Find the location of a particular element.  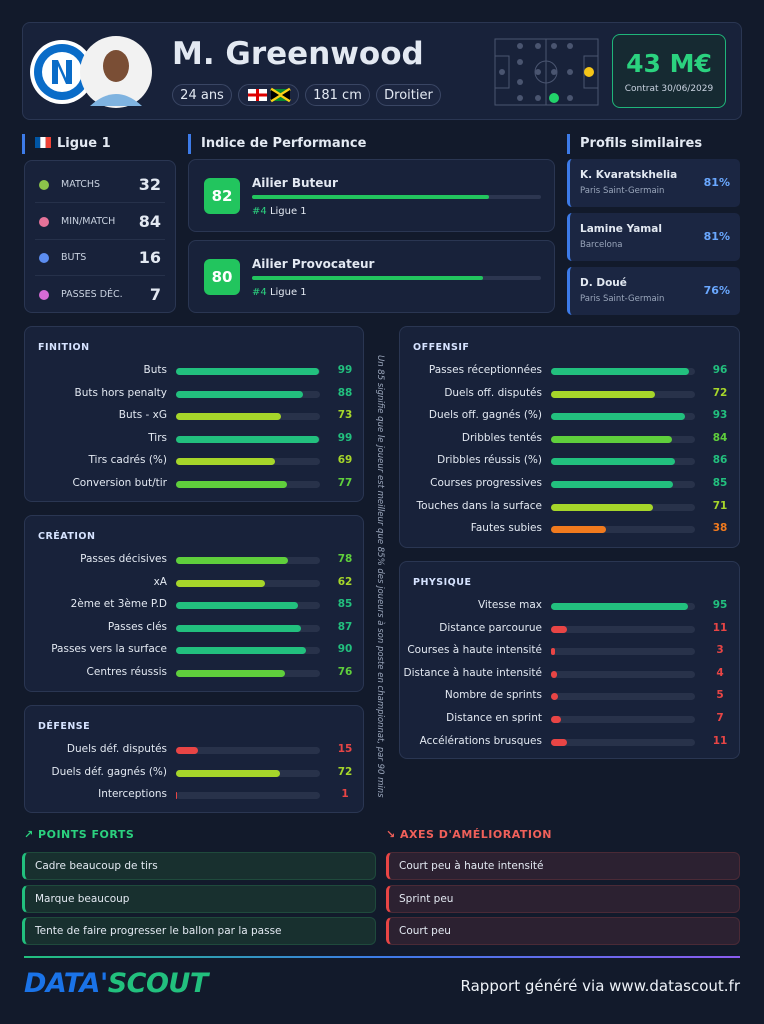

foot-tag: Droitier is located at coordinates (408, 95).